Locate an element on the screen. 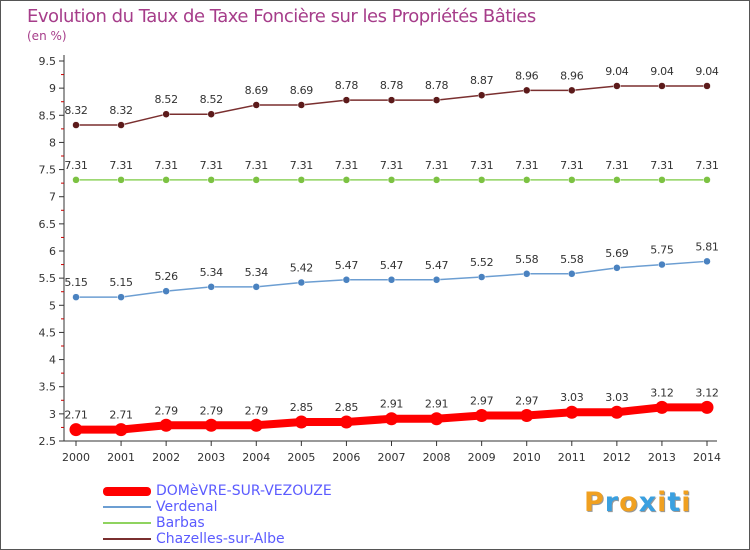  y-tick-label: 8 is located at coordinates (52, 142).